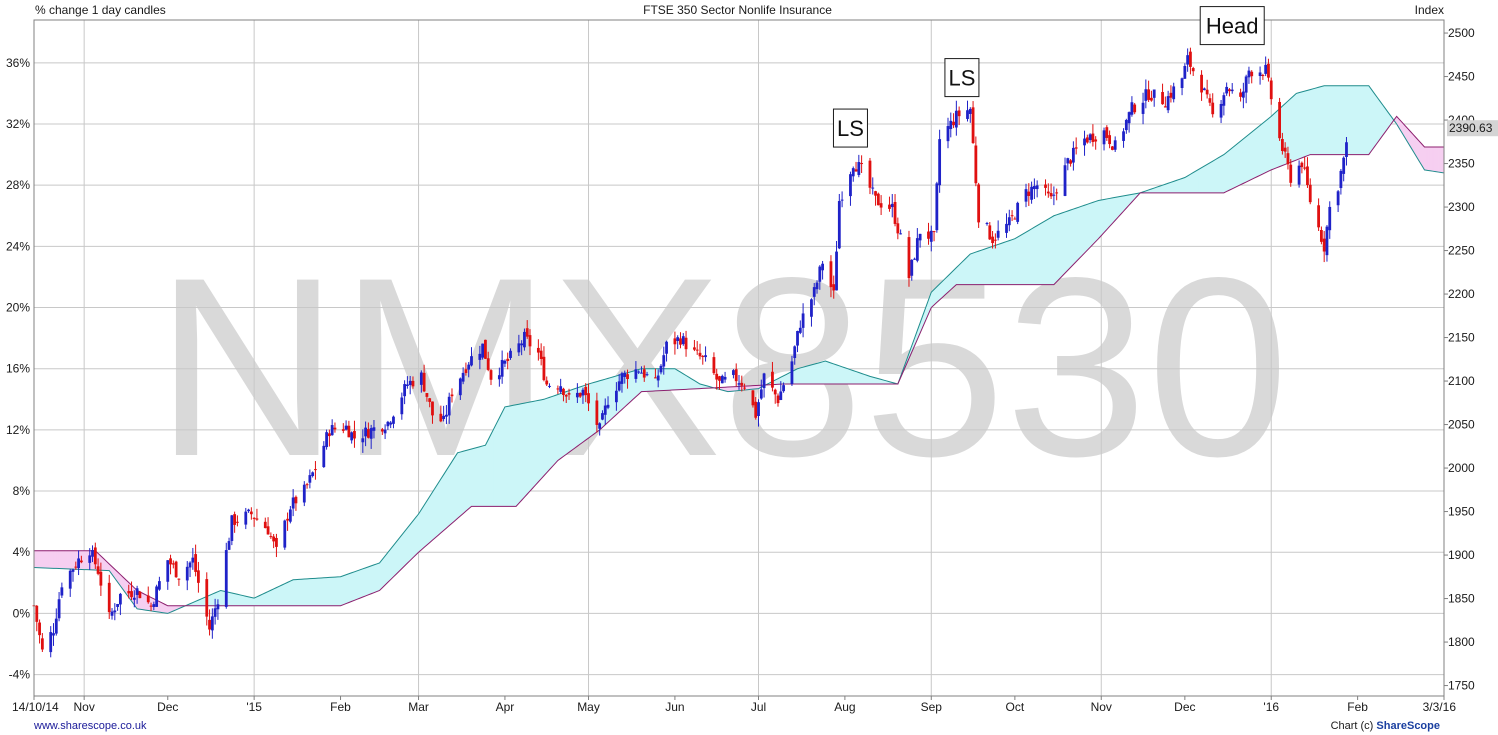 Image resolution: width=1498 pixels, height=735 pixels. Describe the element at coordinates (1357, 707) in the screenshot. I see `x-tick-label: Feb` at that location.